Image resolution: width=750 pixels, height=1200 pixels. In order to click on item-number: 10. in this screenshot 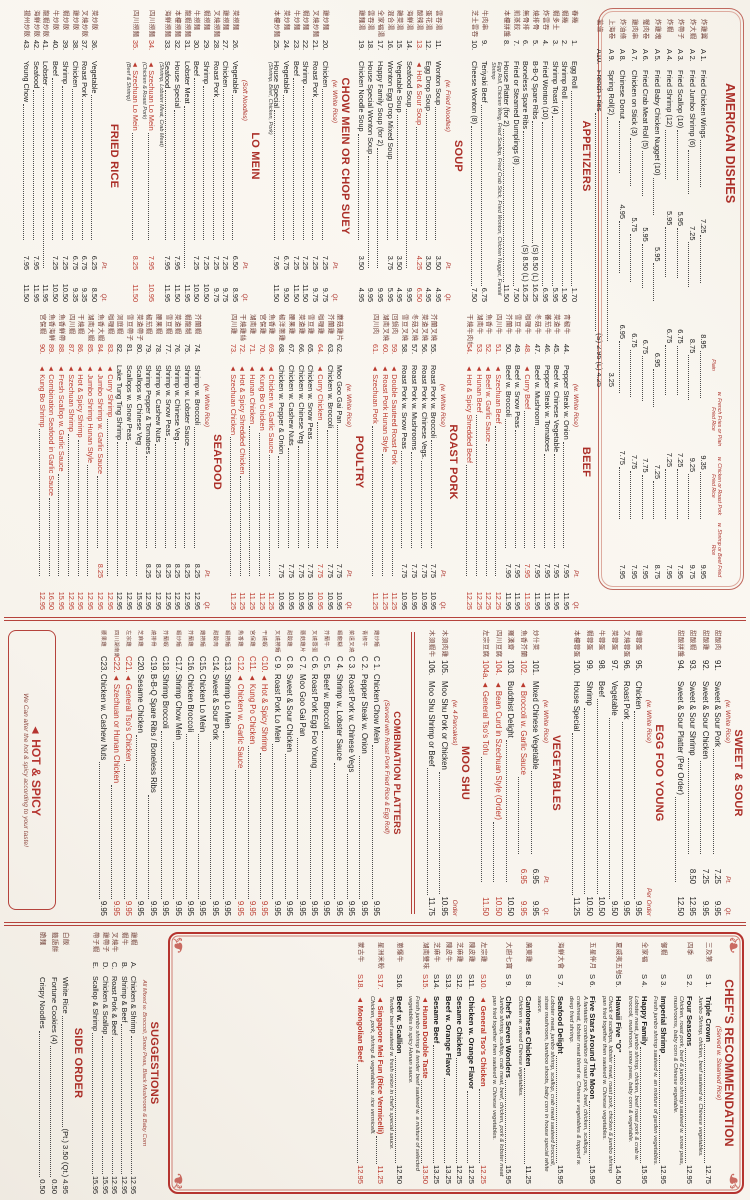, I will do `click(474, 45)`.